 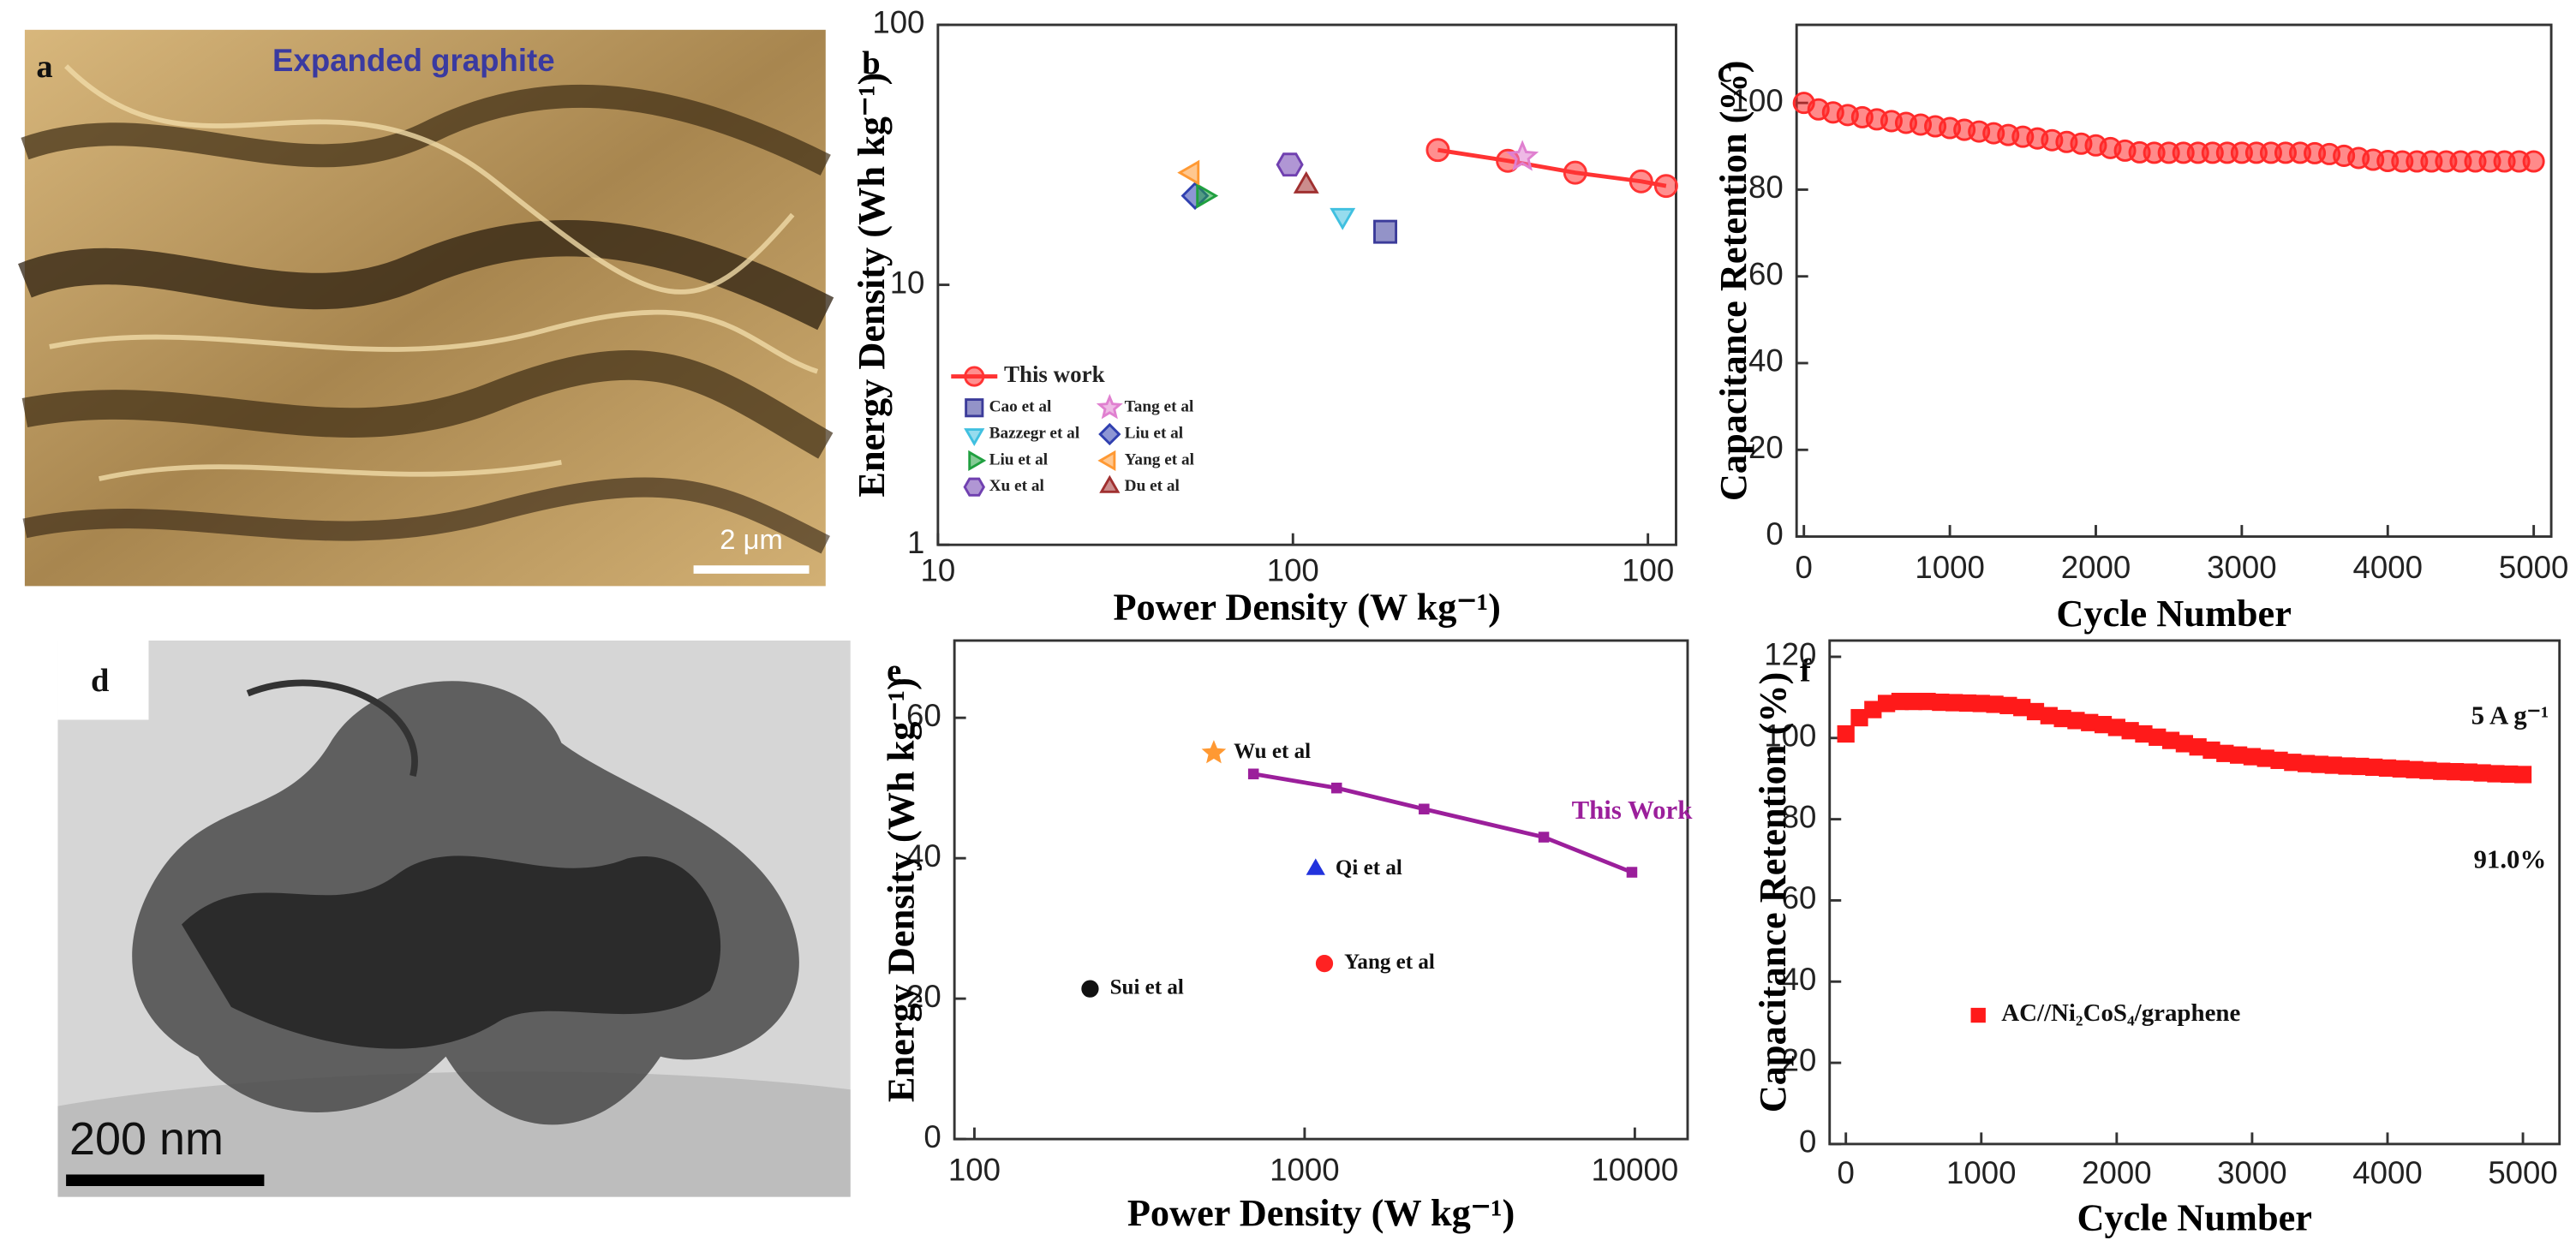 I want to click on y-tick-label: 120, so click(x=1790, y=654).